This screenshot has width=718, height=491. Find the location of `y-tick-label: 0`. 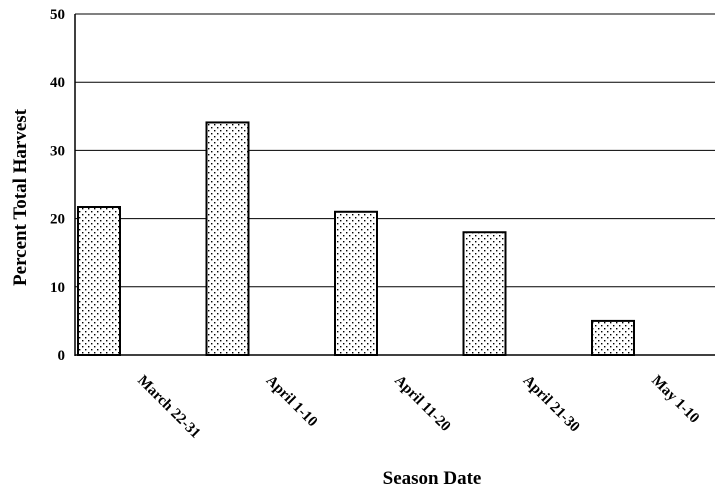

y-tick-label: 0 is located at coordinates (62, 356).